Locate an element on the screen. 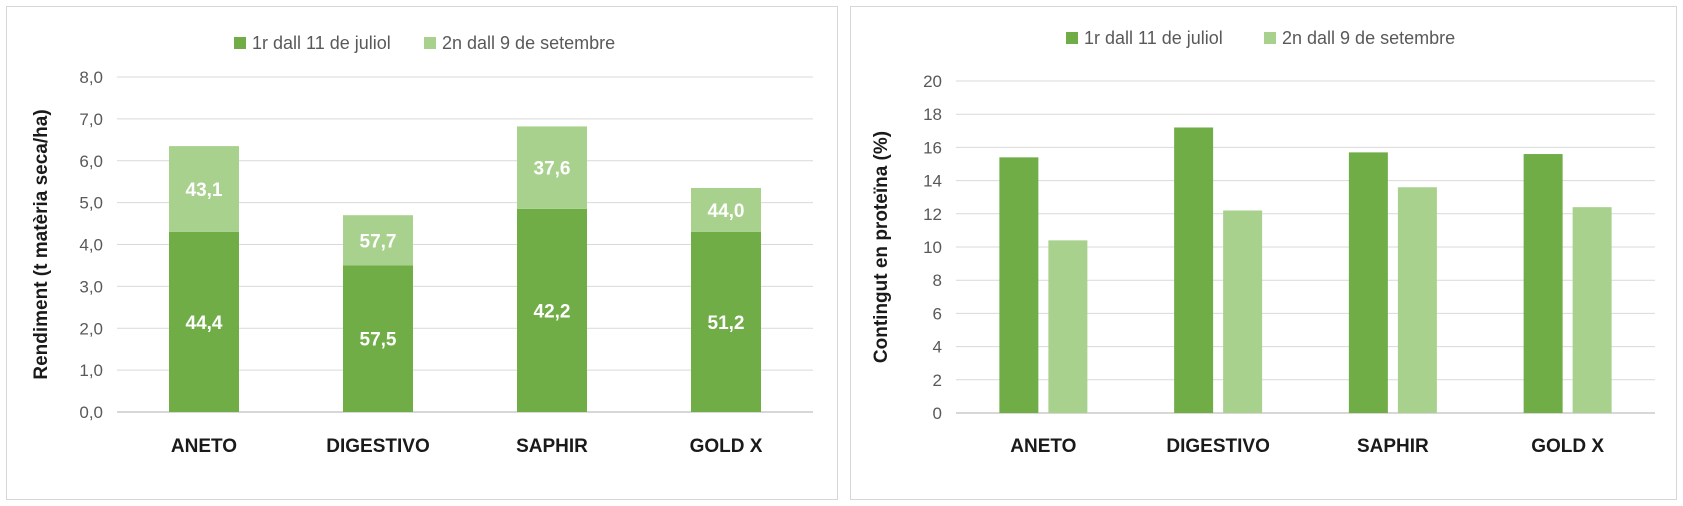 The image size is (1683, 506). y-tick-label: 4 is located at coordinates (937, 347).